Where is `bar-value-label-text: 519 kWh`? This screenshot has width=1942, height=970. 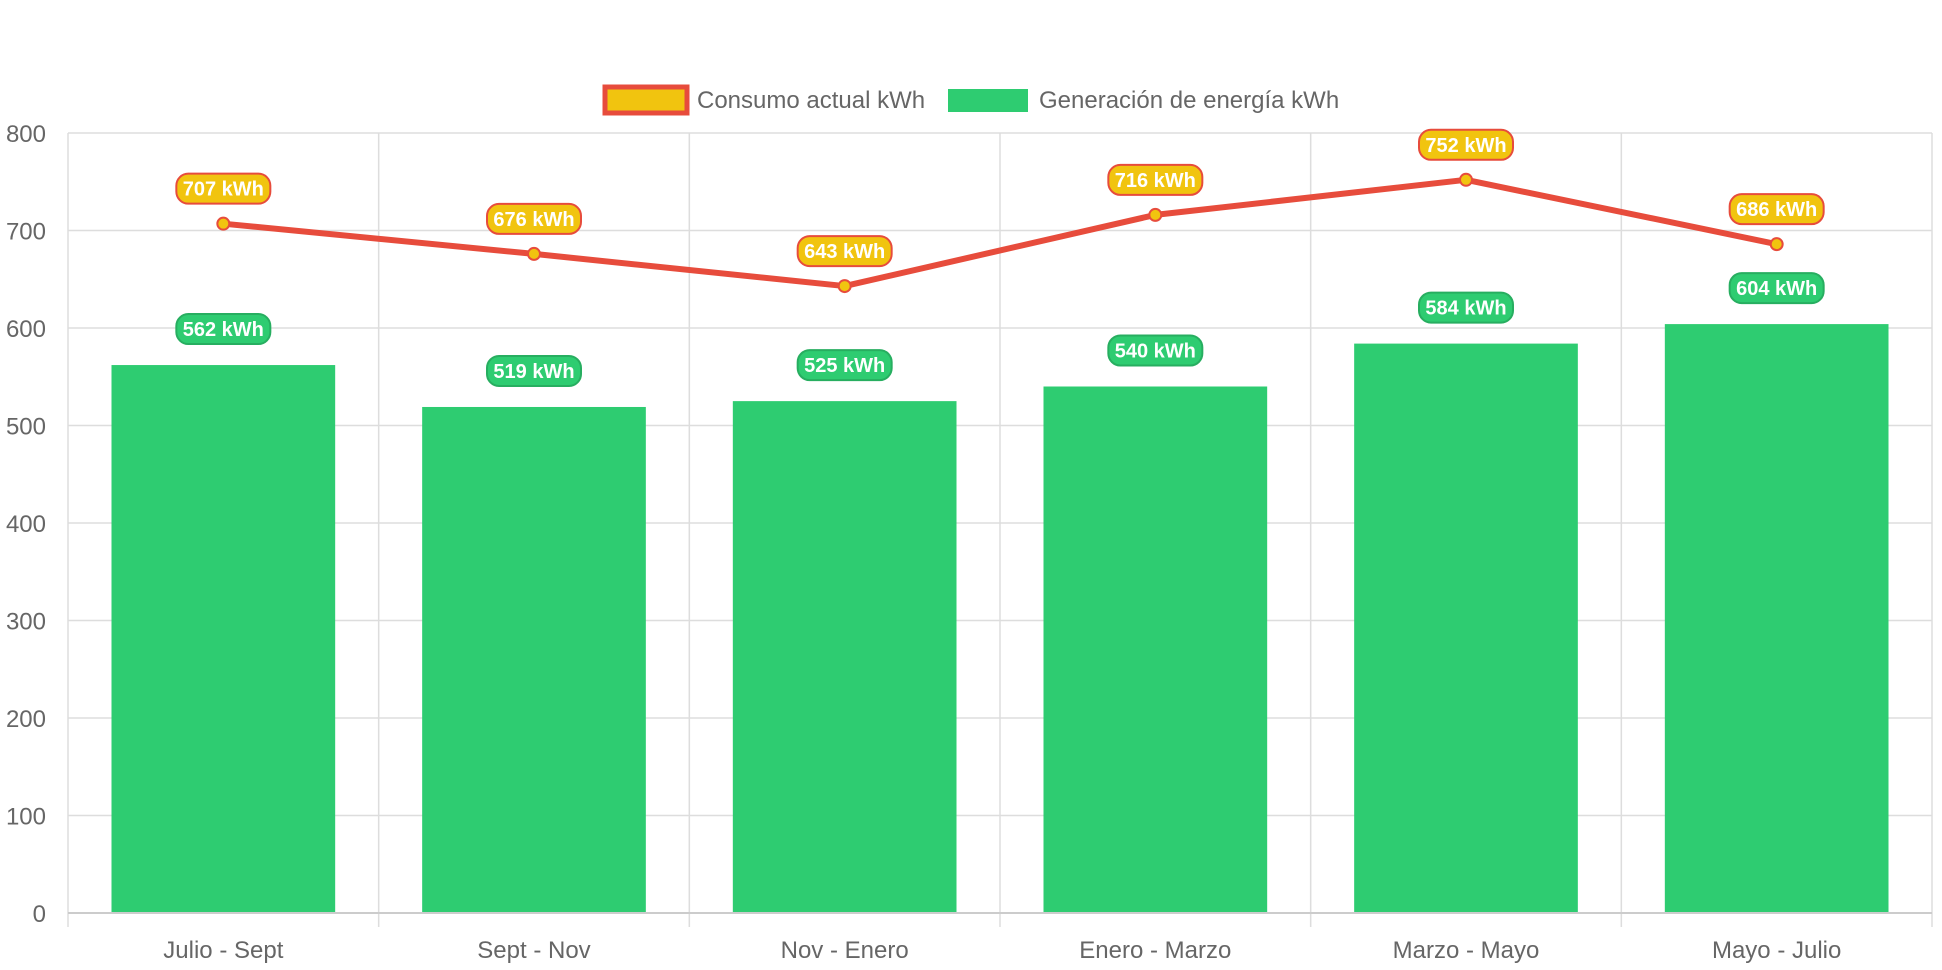
bar-value-label-text: 519 kWh is located at coordinates (533, 372).